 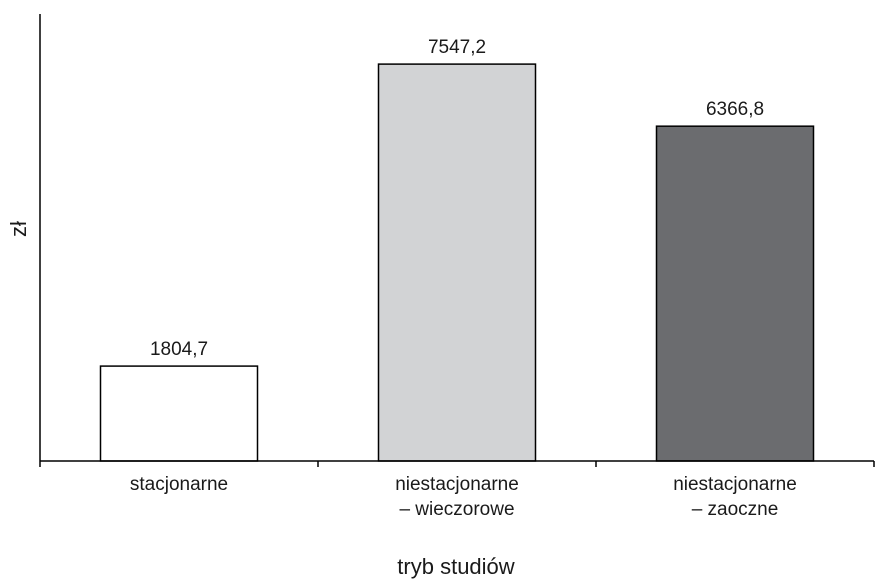 What do you see at coordinates (457, 464) in the screenshot?
I see `x-ticks-group` at bounding box center [457, 464].